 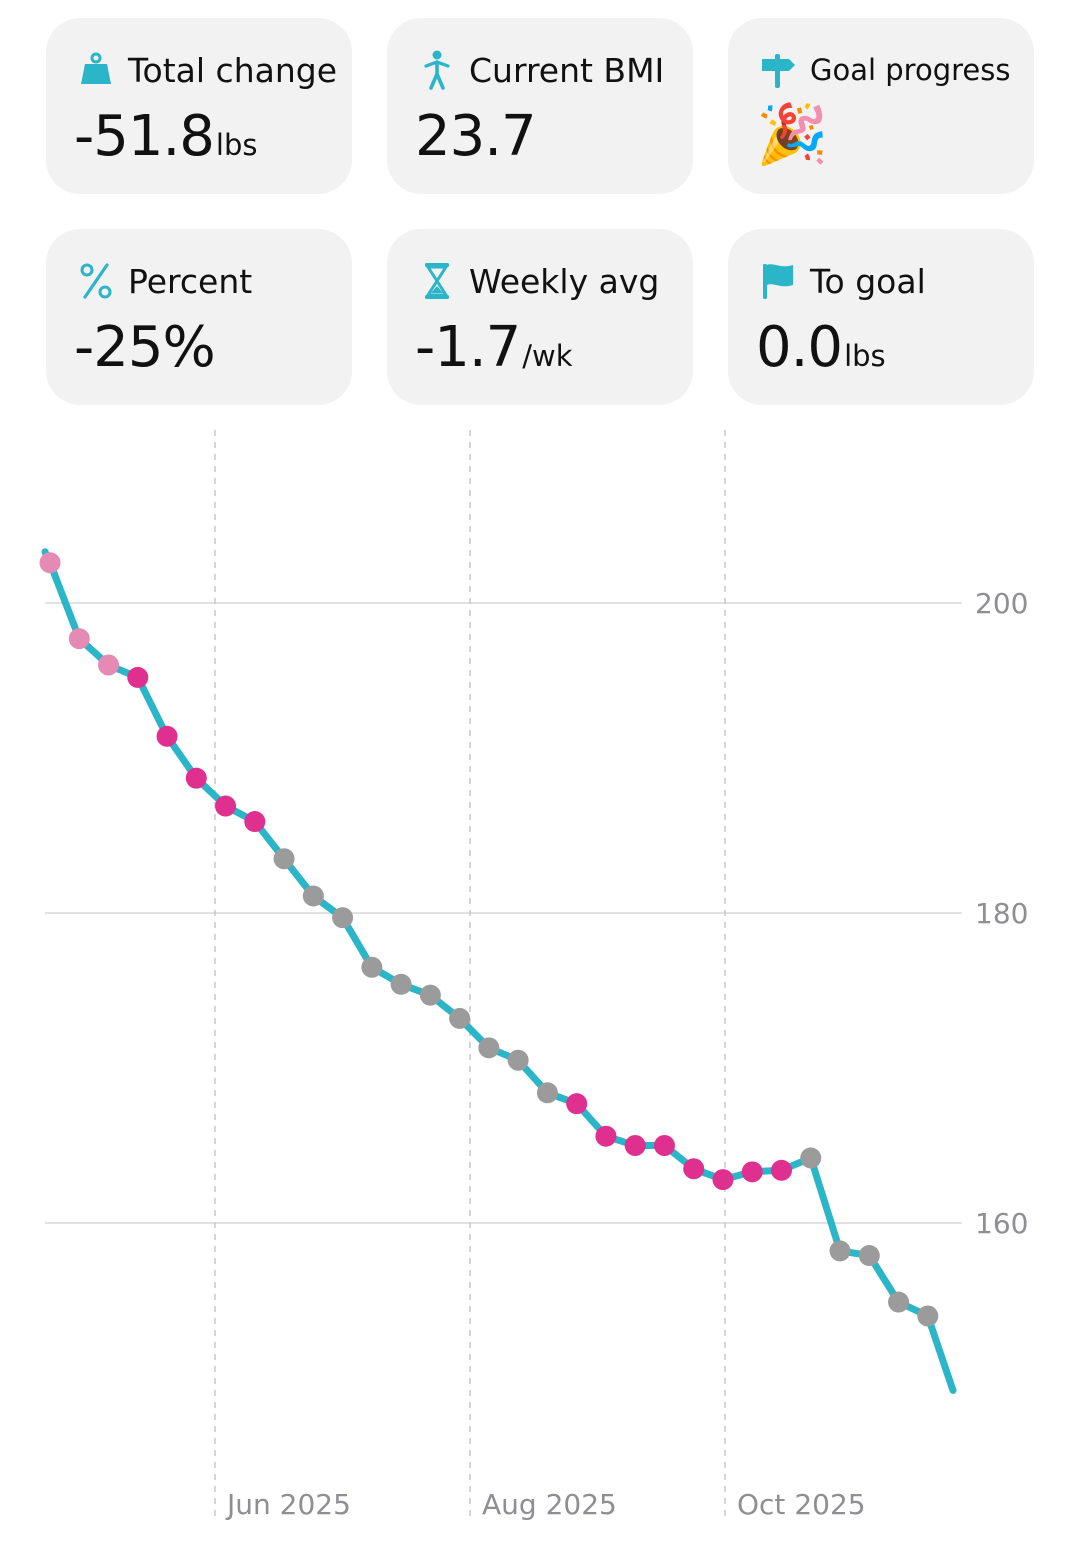 I want to click on scale-icon, so click(x=96, y=70).